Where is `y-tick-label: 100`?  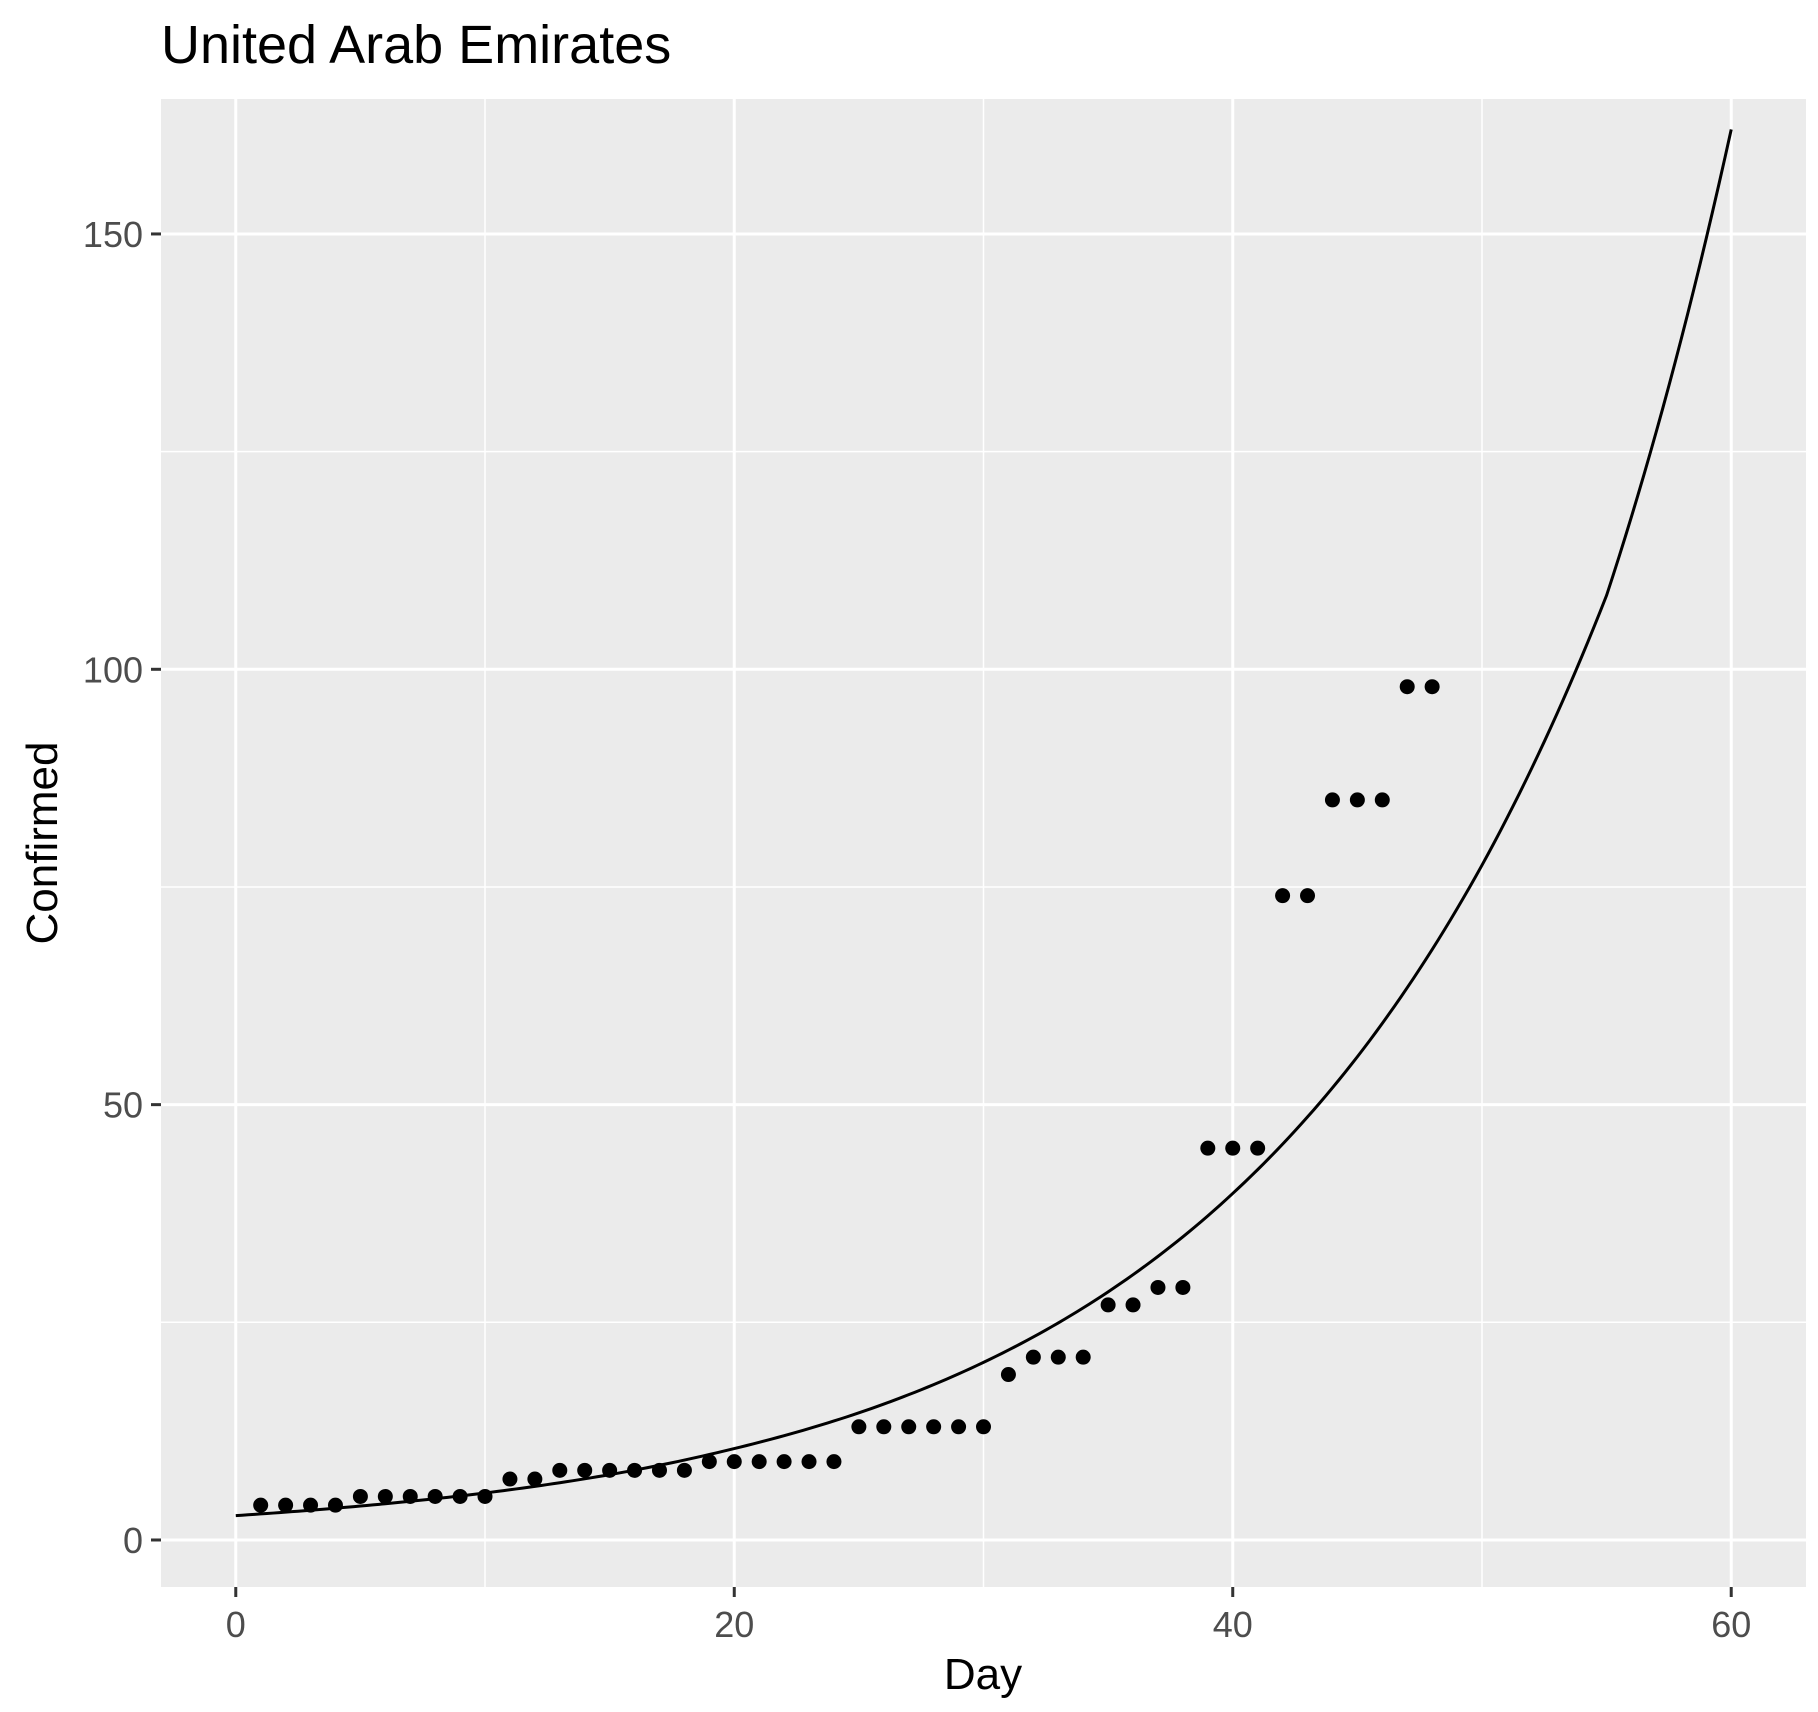 y-tick-label: 100 is located at coordinates (113, 669).